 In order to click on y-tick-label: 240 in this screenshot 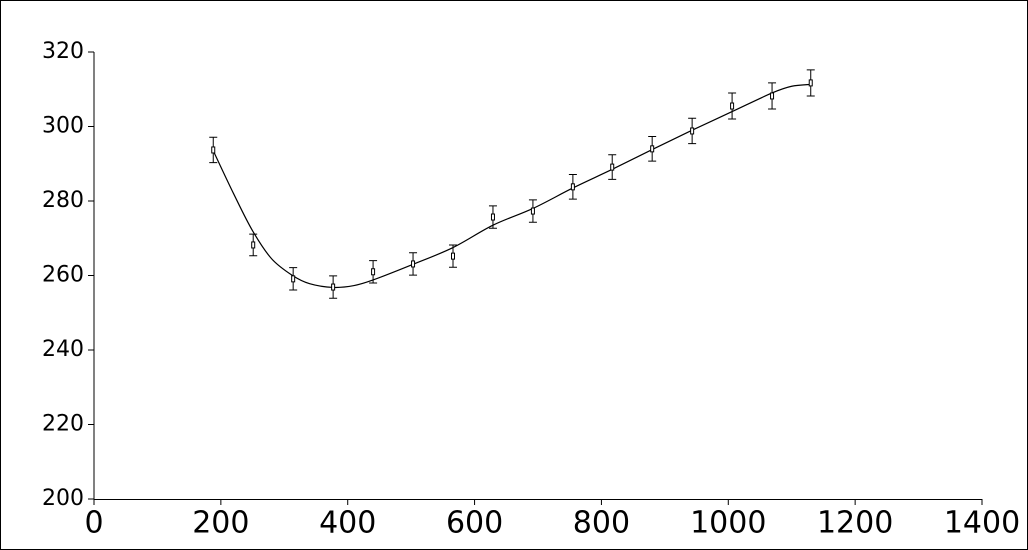, I will do `click(63, 349)`.